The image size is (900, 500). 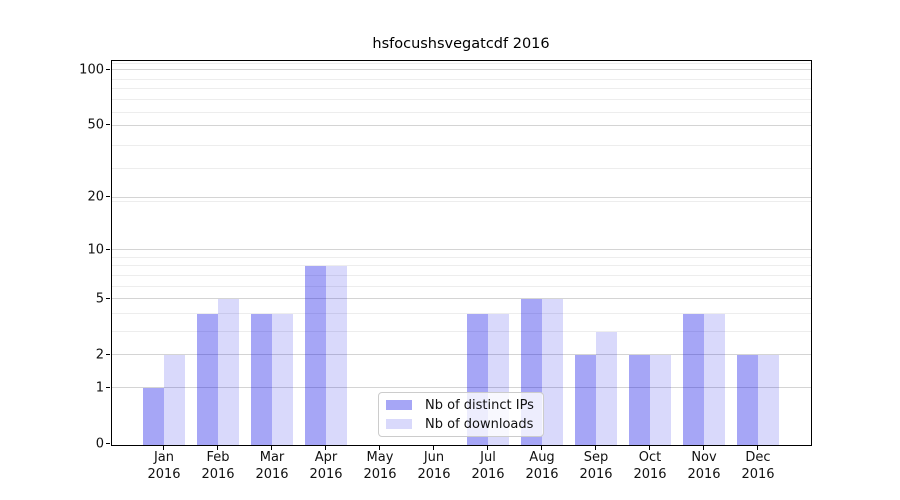 I want to click on y-tick-label: 20, so click(x=95, y=197).